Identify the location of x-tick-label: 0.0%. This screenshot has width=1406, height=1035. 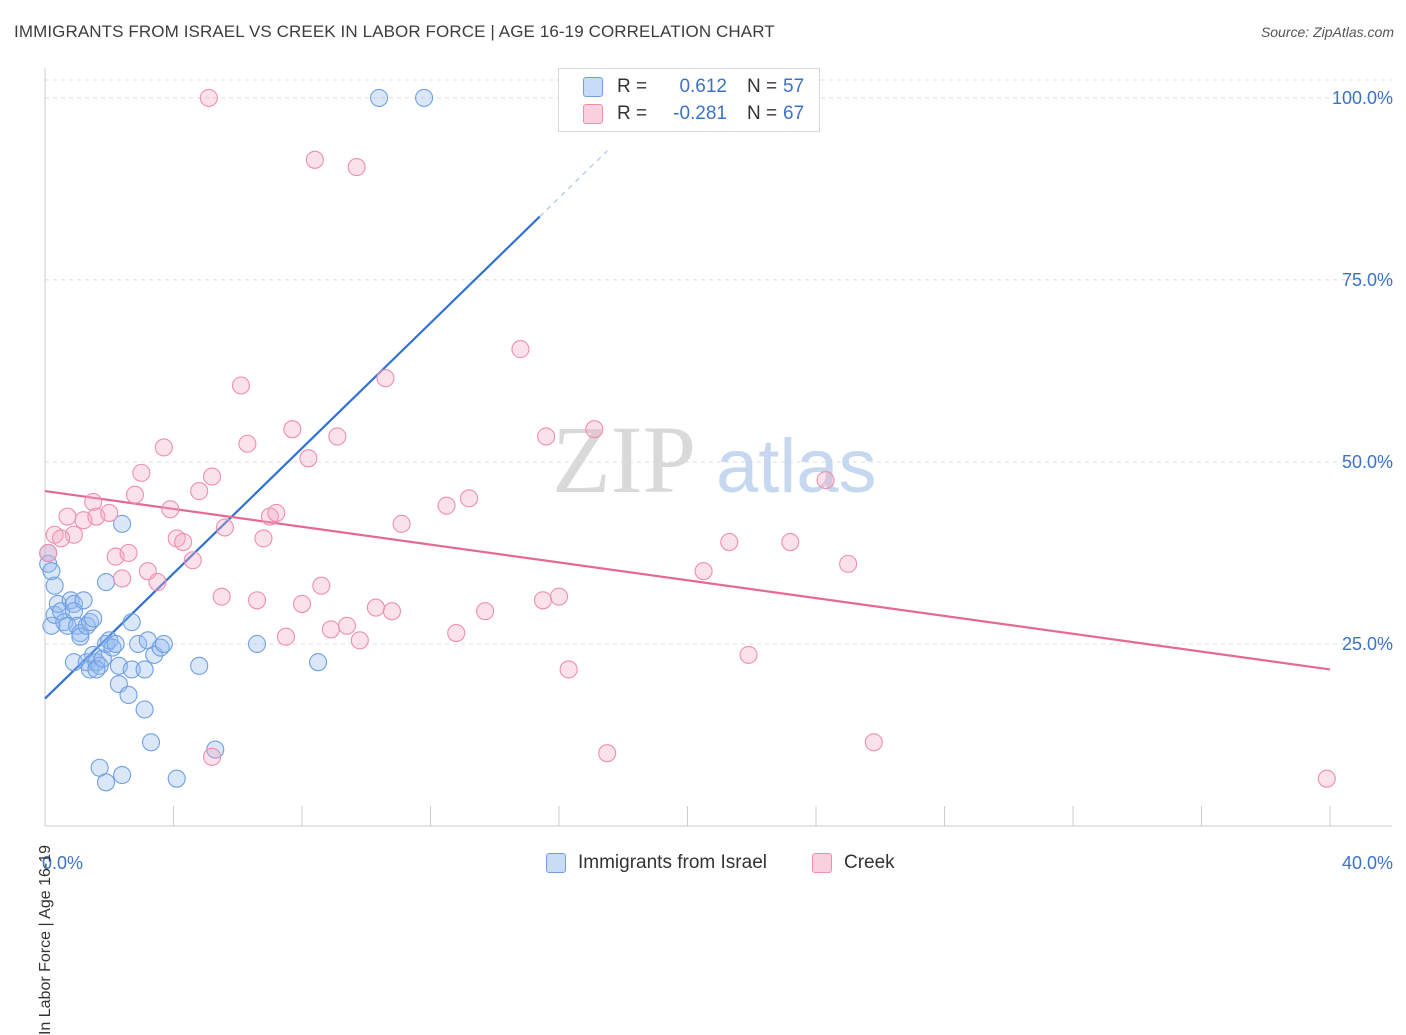
(62, 863).